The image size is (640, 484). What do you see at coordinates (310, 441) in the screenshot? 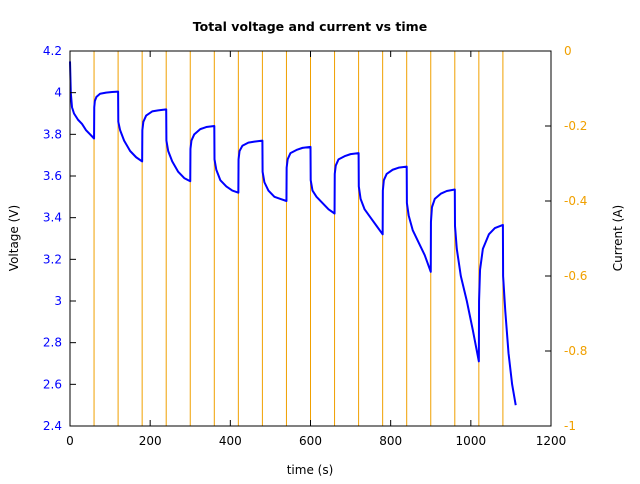
I see `x-tick-label: 600` at bounding box center [310, 441].